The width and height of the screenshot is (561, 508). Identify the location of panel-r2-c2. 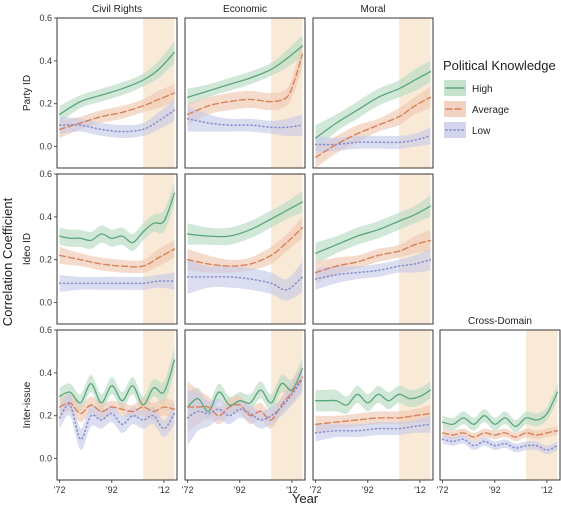
(373, 405).